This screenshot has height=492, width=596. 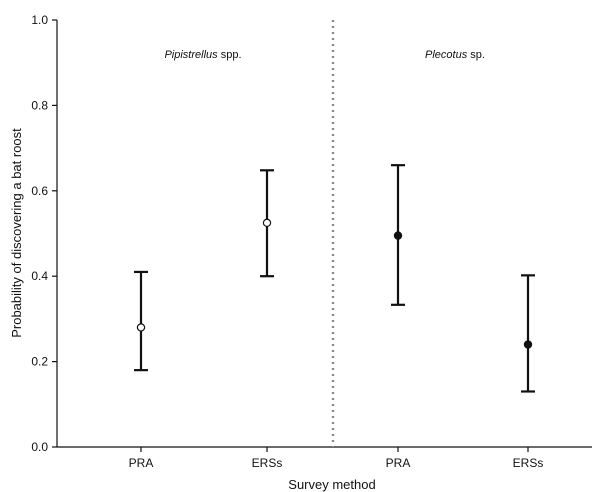 What do you see at coordinates (39, 105) in the screenshot?
I see `y-tick-label: 0.8` at bounding box center [39, 105].